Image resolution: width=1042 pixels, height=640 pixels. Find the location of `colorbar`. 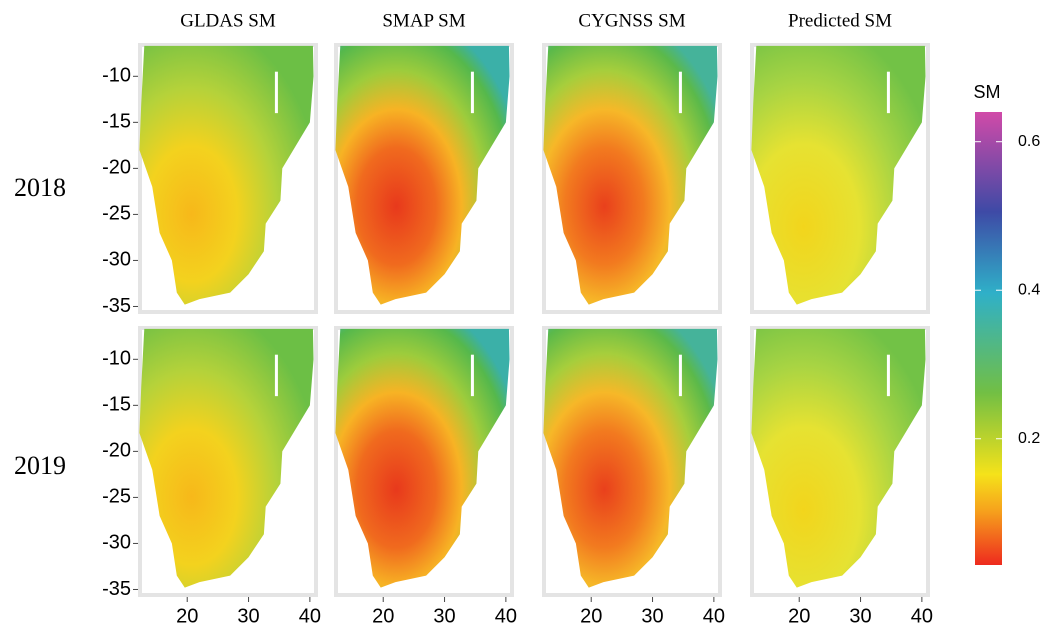

colorbar is located at coordinates (988, 338).